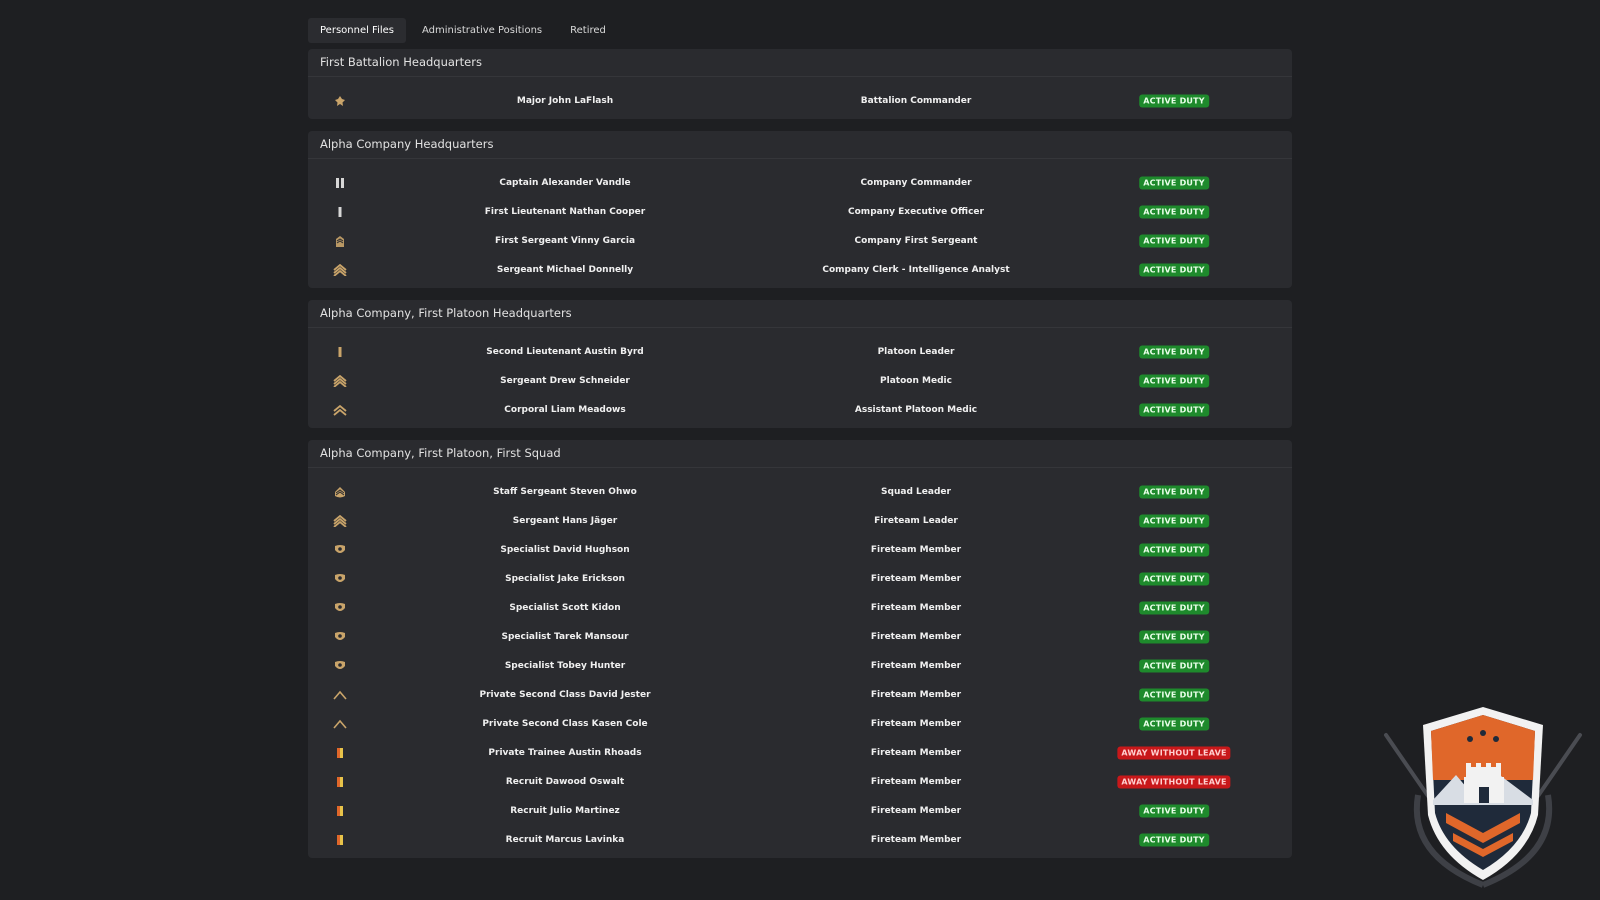 The width and height of the screenshot is (1600, 900). I want to click on member-name: Sergeant Drew Schneider, so click(565, 380).